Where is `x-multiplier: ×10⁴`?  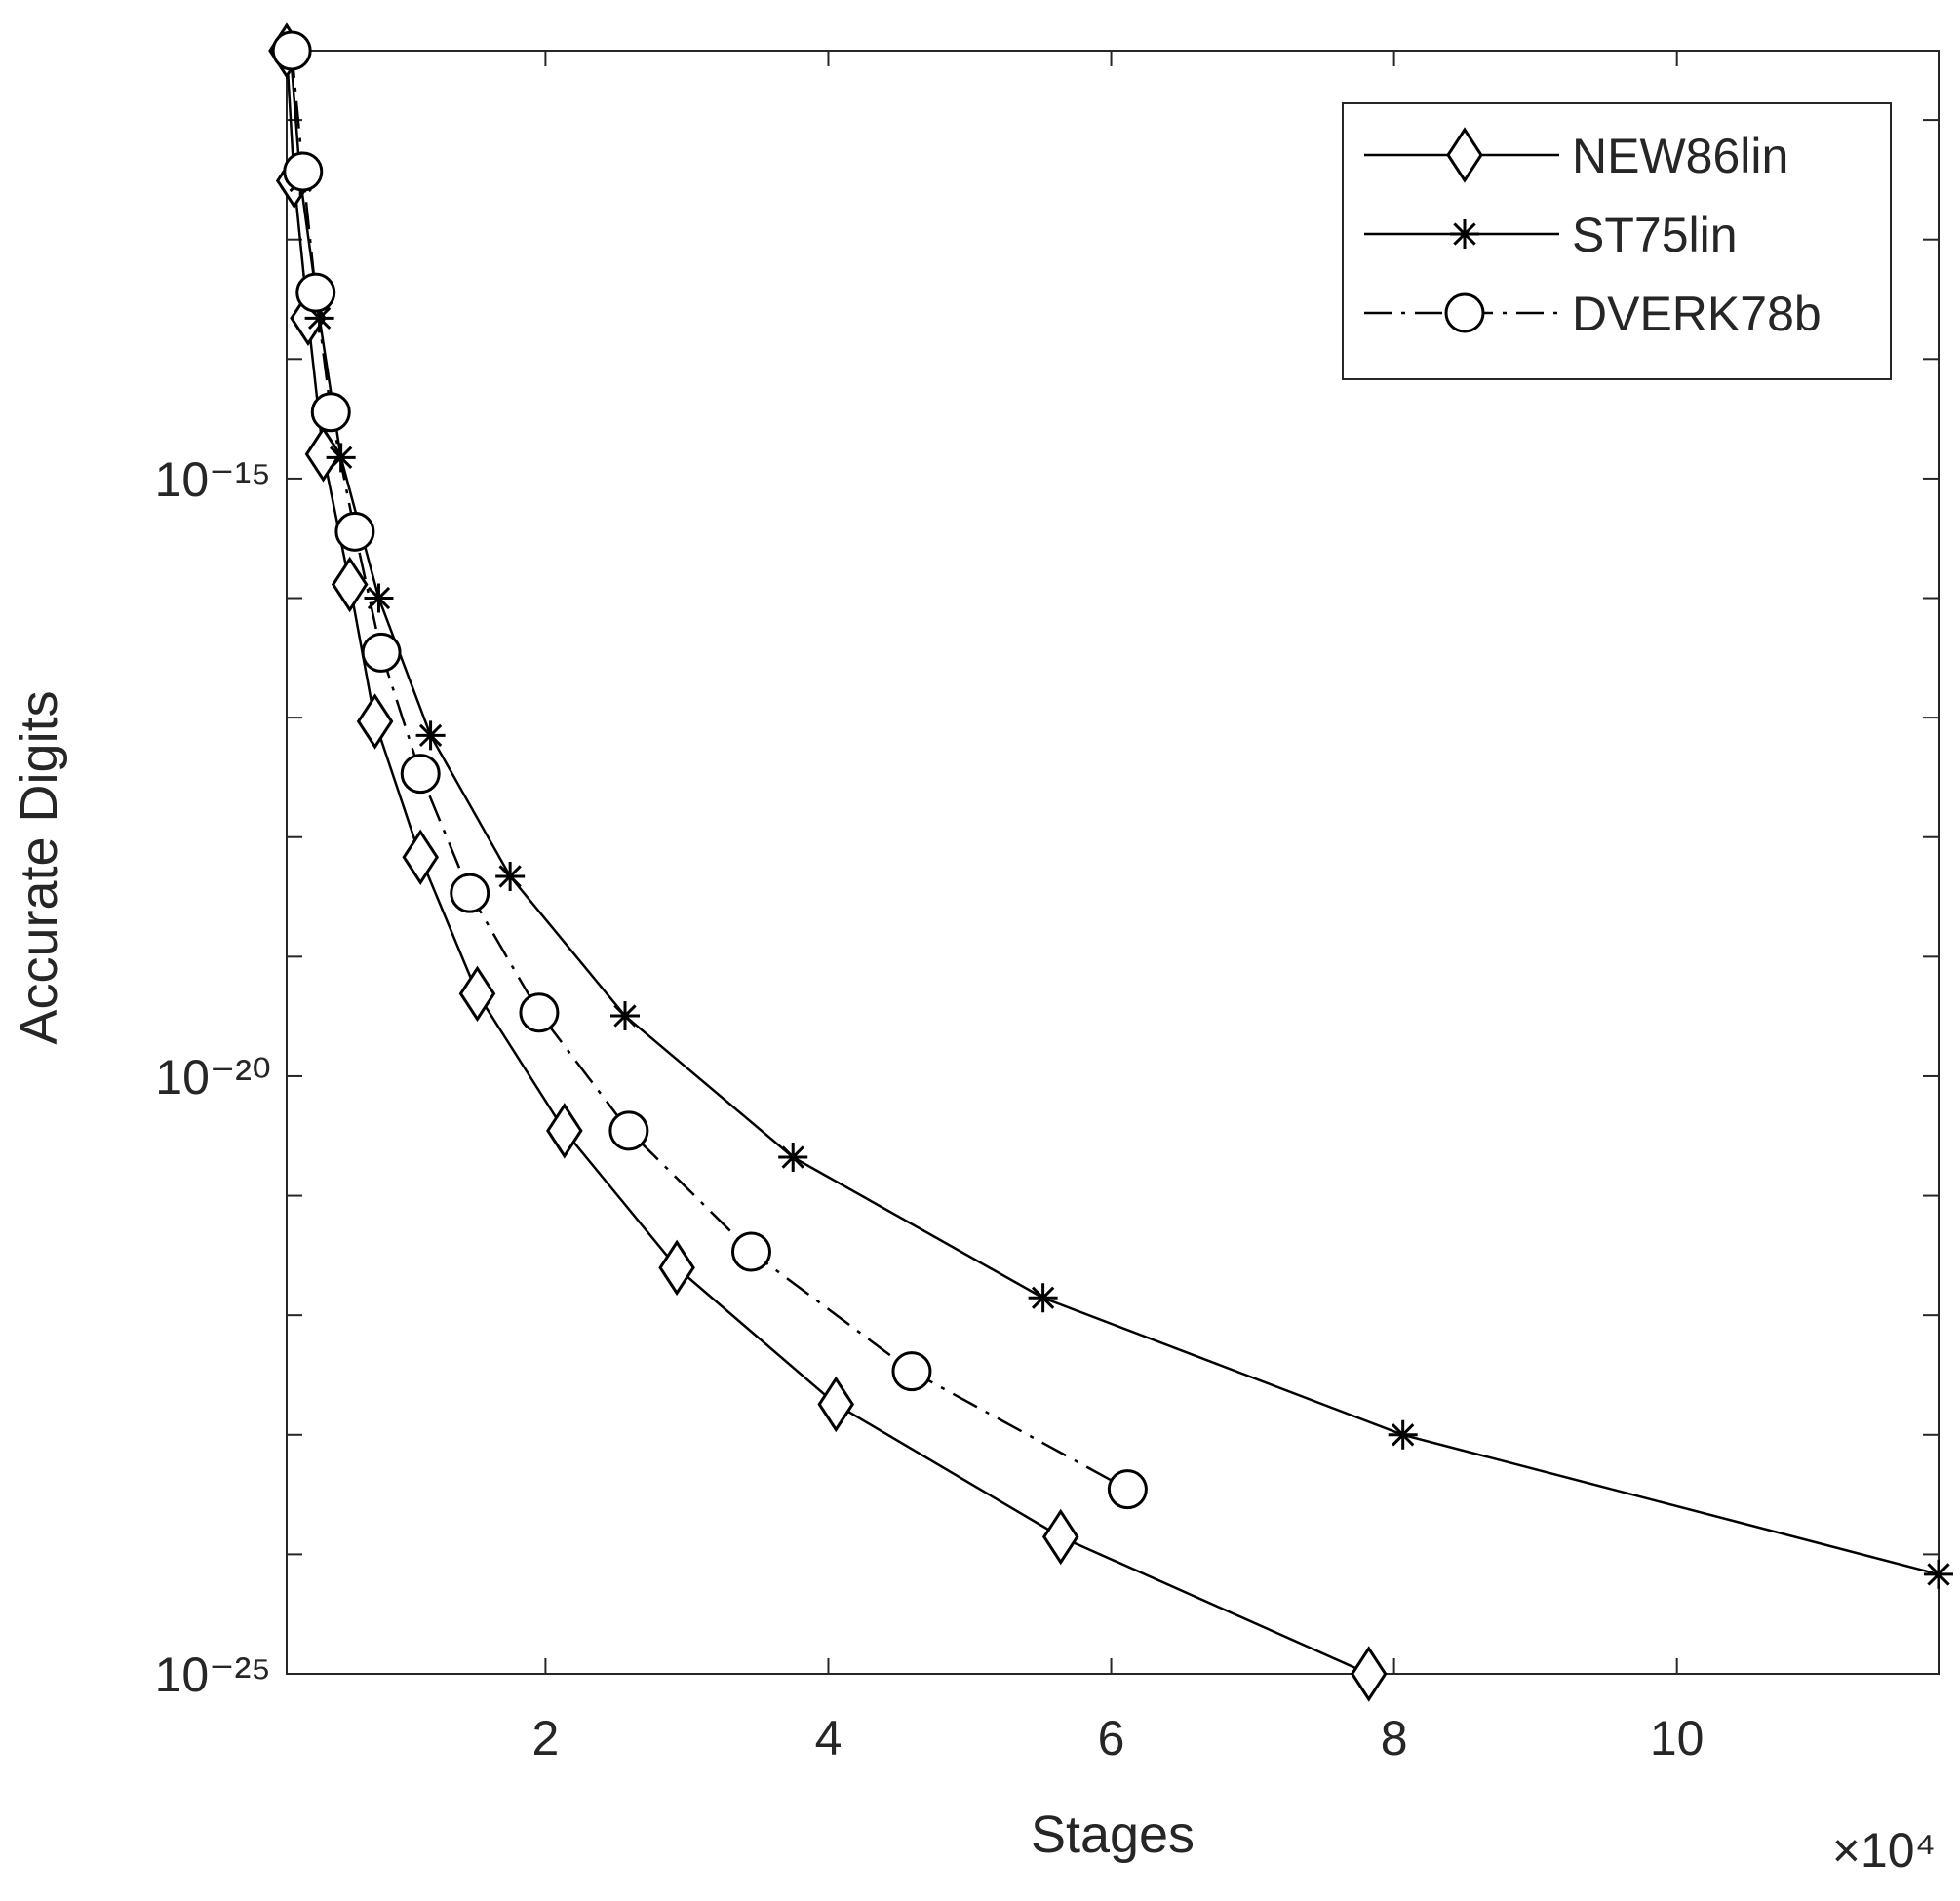 x-multiplier: ×10⁴ is located at coordinates (1884, 1850).